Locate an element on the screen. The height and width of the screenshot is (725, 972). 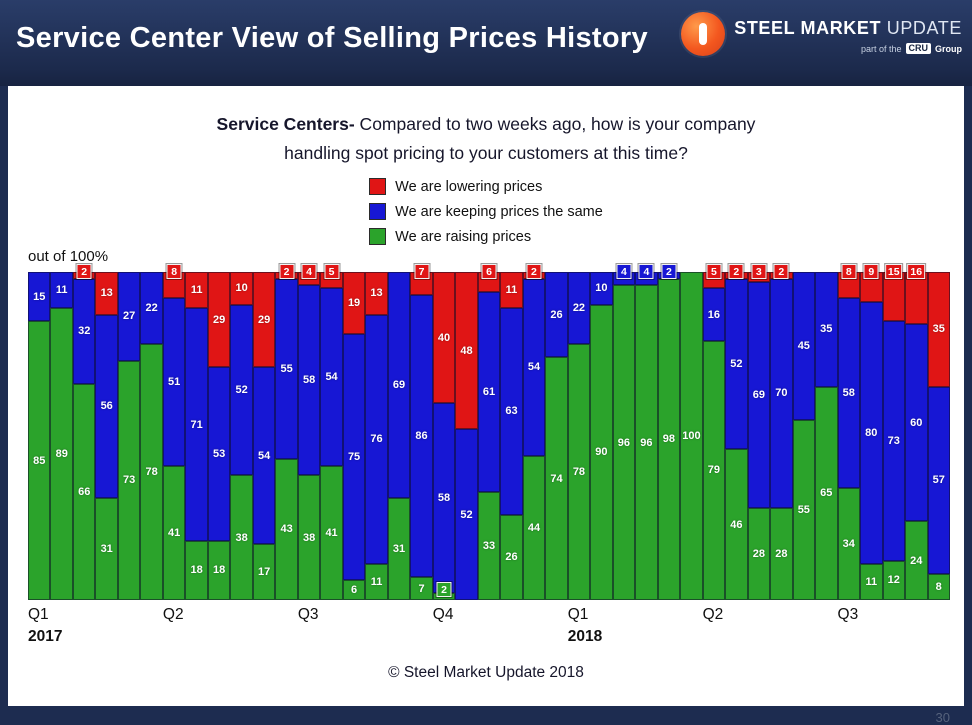
bar-segment: 35 is located at coordinates (938, 329).